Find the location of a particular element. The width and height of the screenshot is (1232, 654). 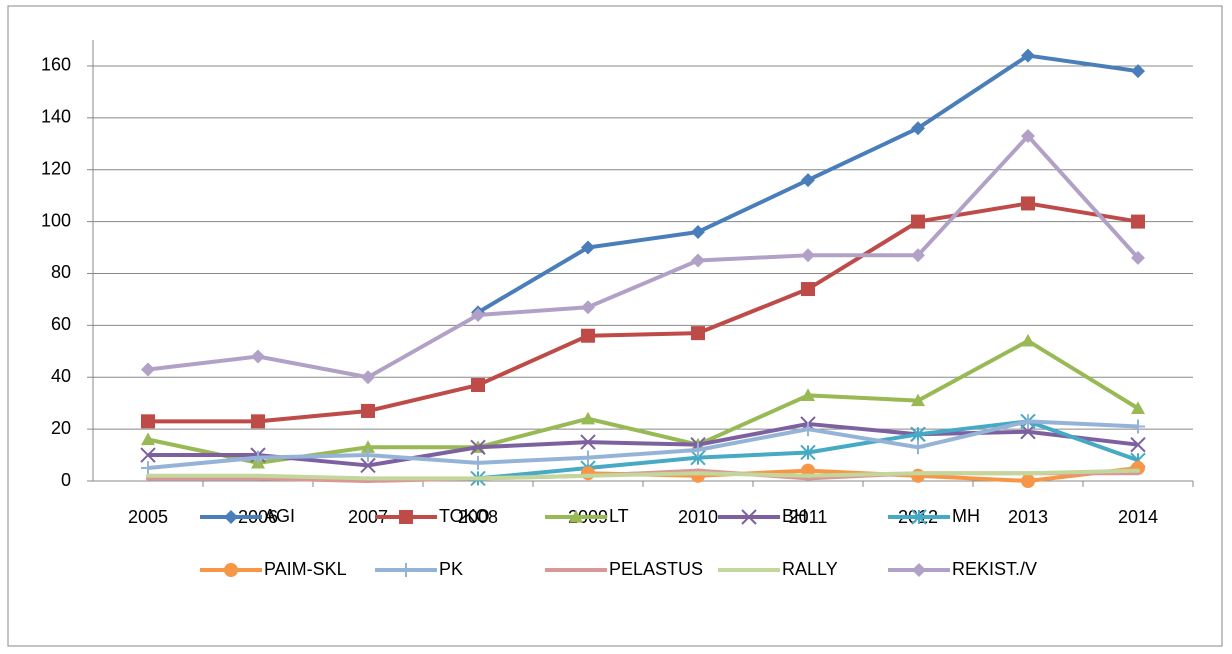

y-tick-label: 0 is located at coordinates (66, 480).